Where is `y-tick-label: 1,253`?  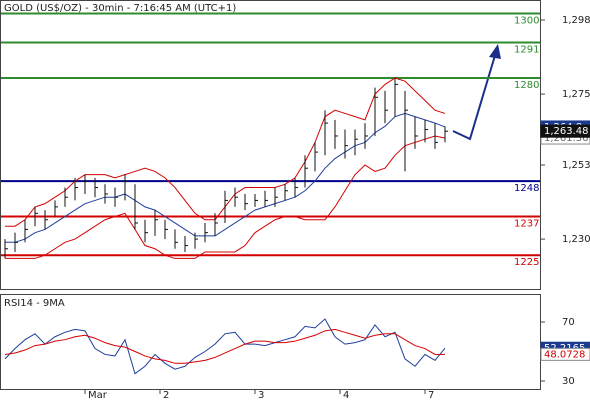
y-tick-label: 1,253 is located at coordinates (576, 165).